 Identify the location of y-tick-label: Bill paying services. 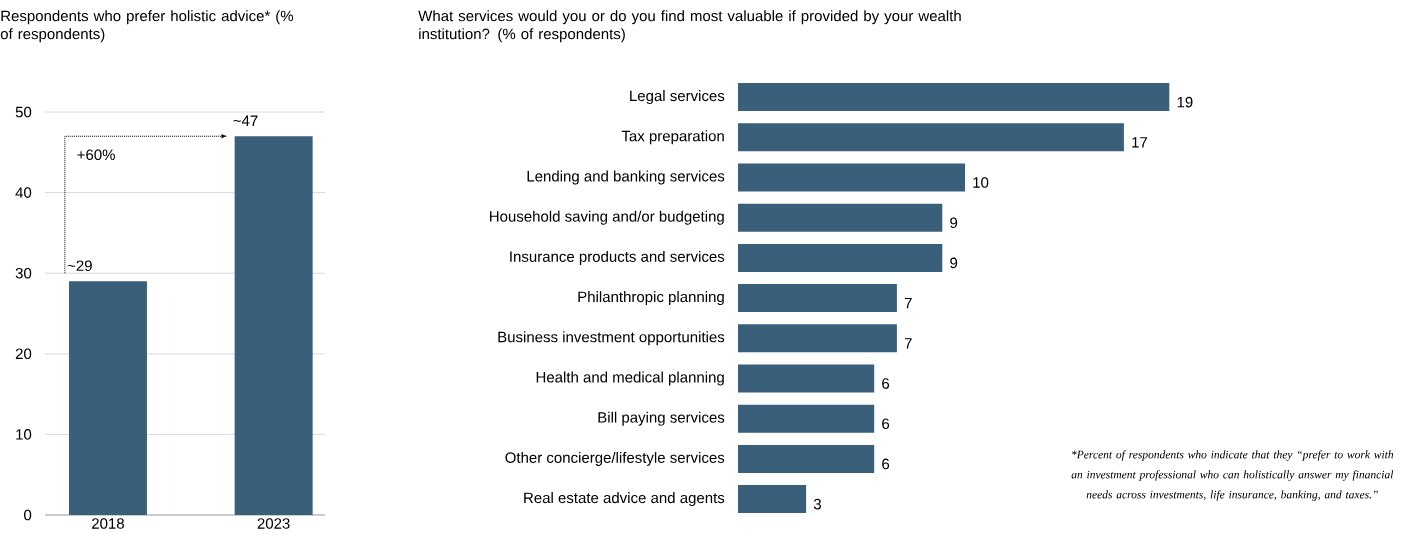
(661, 418).